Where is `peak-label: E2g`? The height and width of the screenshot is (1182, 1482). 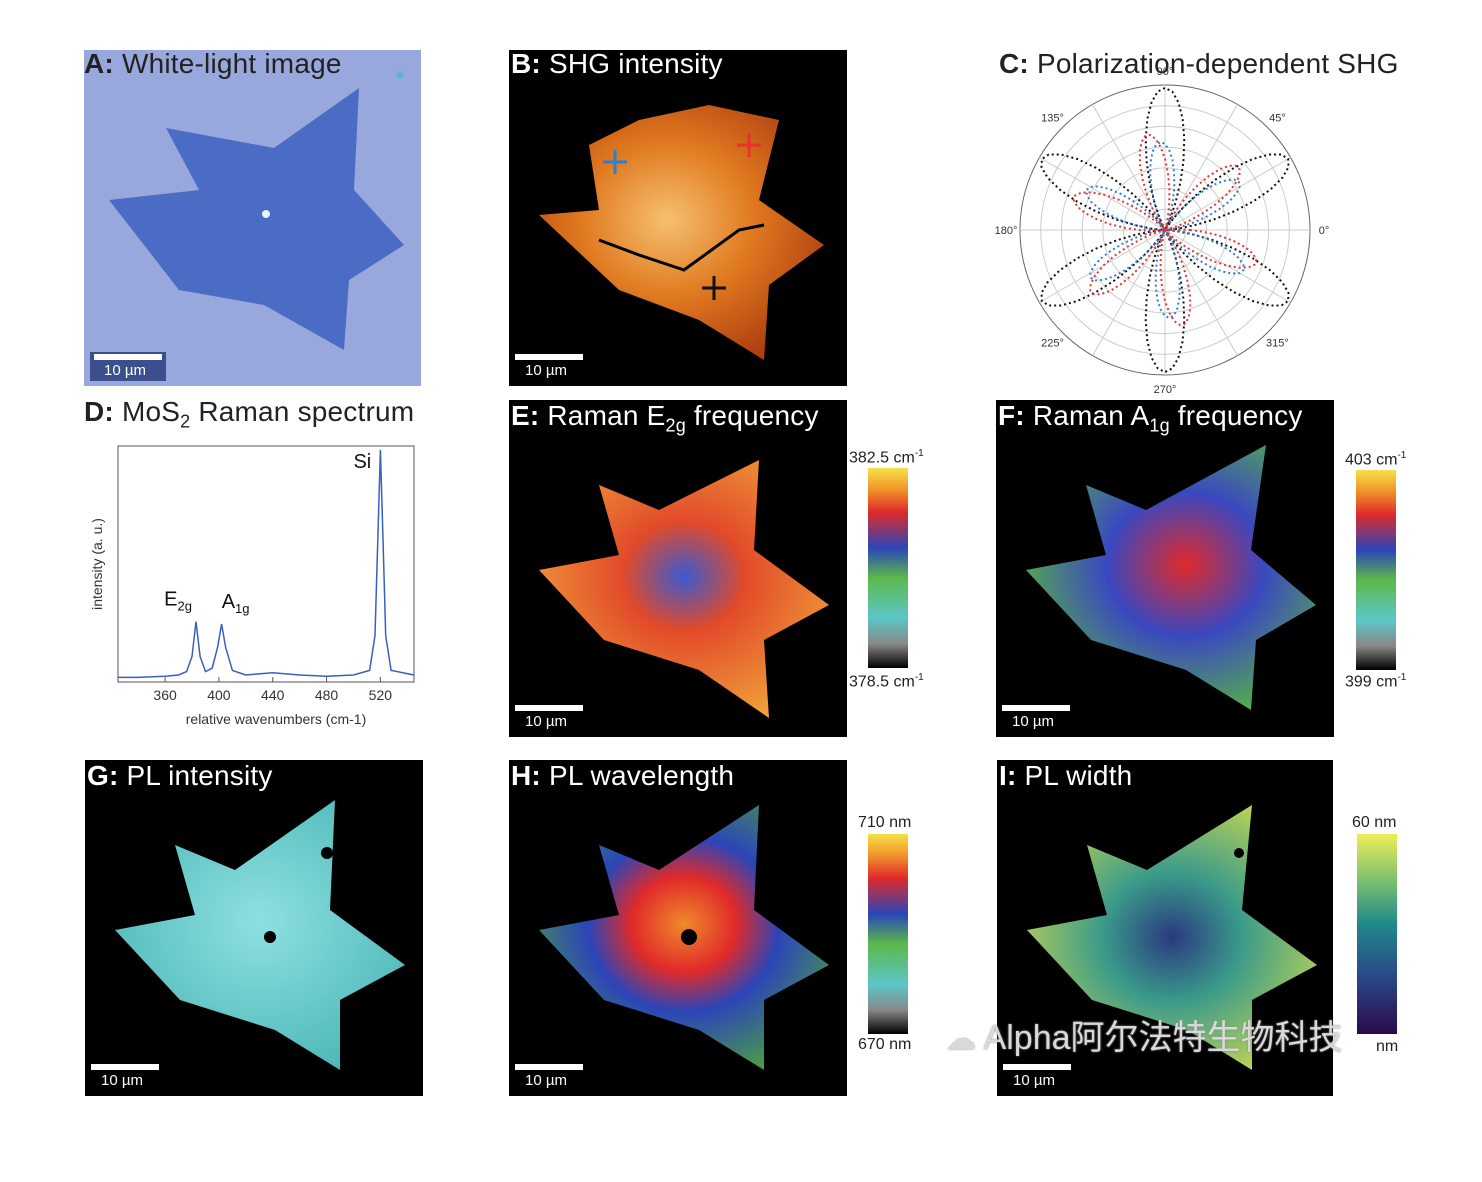 peak-label: E2g is located at coordinates (178, 601).